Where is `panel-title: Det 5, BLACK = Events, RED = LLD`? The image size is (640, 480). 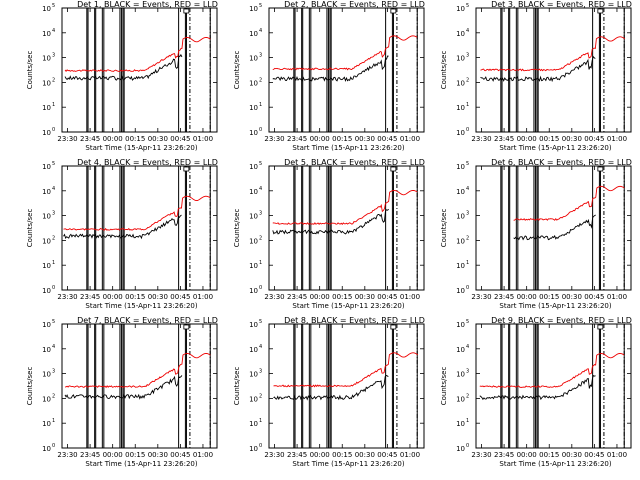
panel-title: Det 5, BLACK = Events, RED = LLD is located at coordinates (354, 162).